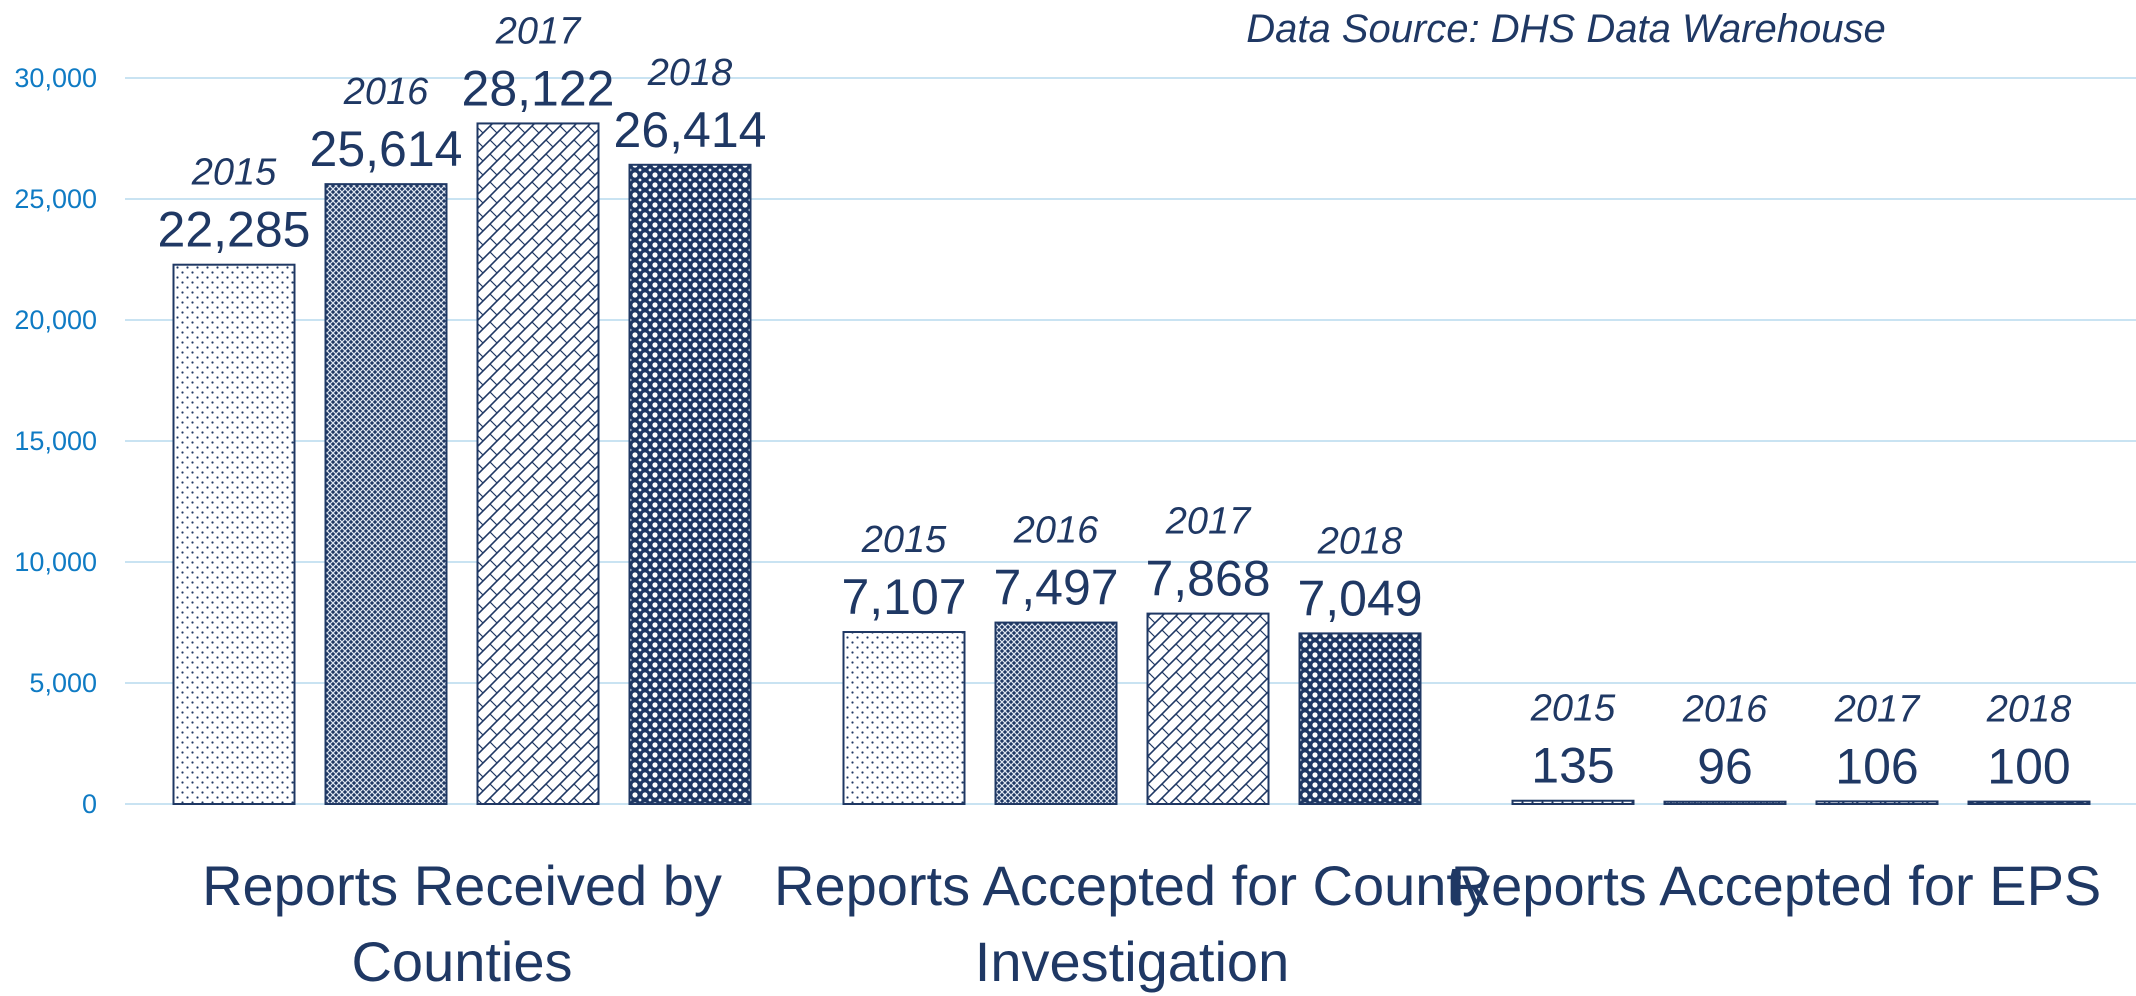 This screenshot has width=2136, height=996. I want to click on y-tick-label: 5,000, so click(63, 683).